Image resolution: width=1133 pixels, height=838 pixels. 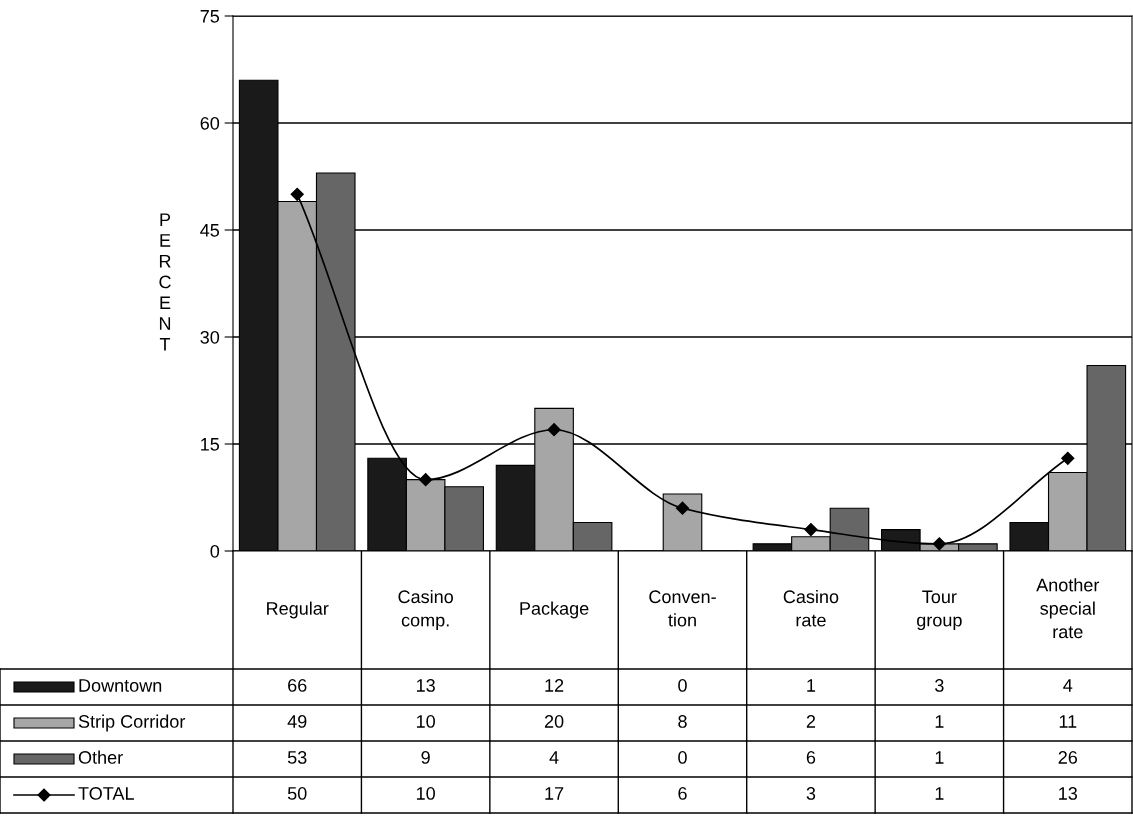 What do you see at coordinates (811, 721) in the screenshot?
I see `data-label: 2` at bounding box center [811, 721].